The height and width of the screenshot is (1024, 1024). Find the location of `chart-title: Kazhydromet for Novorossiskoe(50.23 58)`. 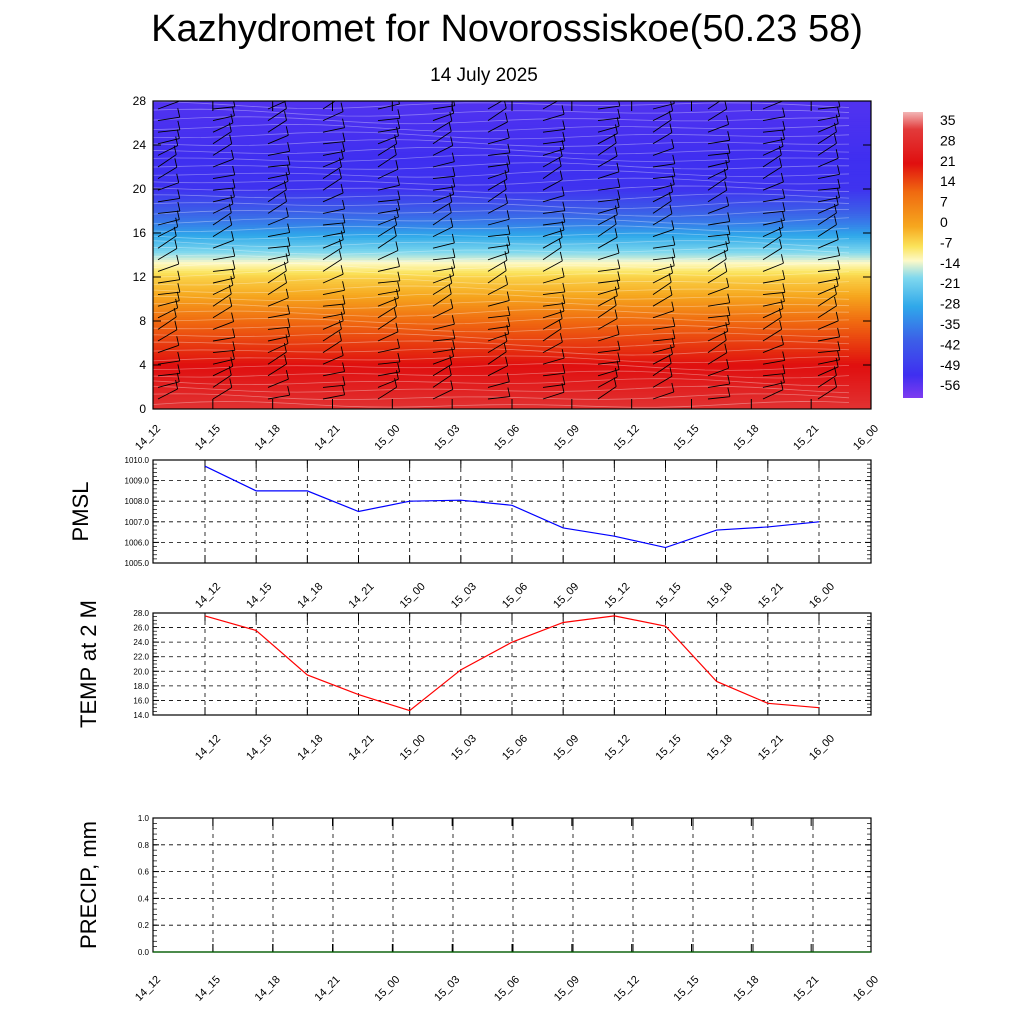

chart-title: Kazhydromet for Novorossiskoe(50.23 58) is located at coordinates (507, 29).